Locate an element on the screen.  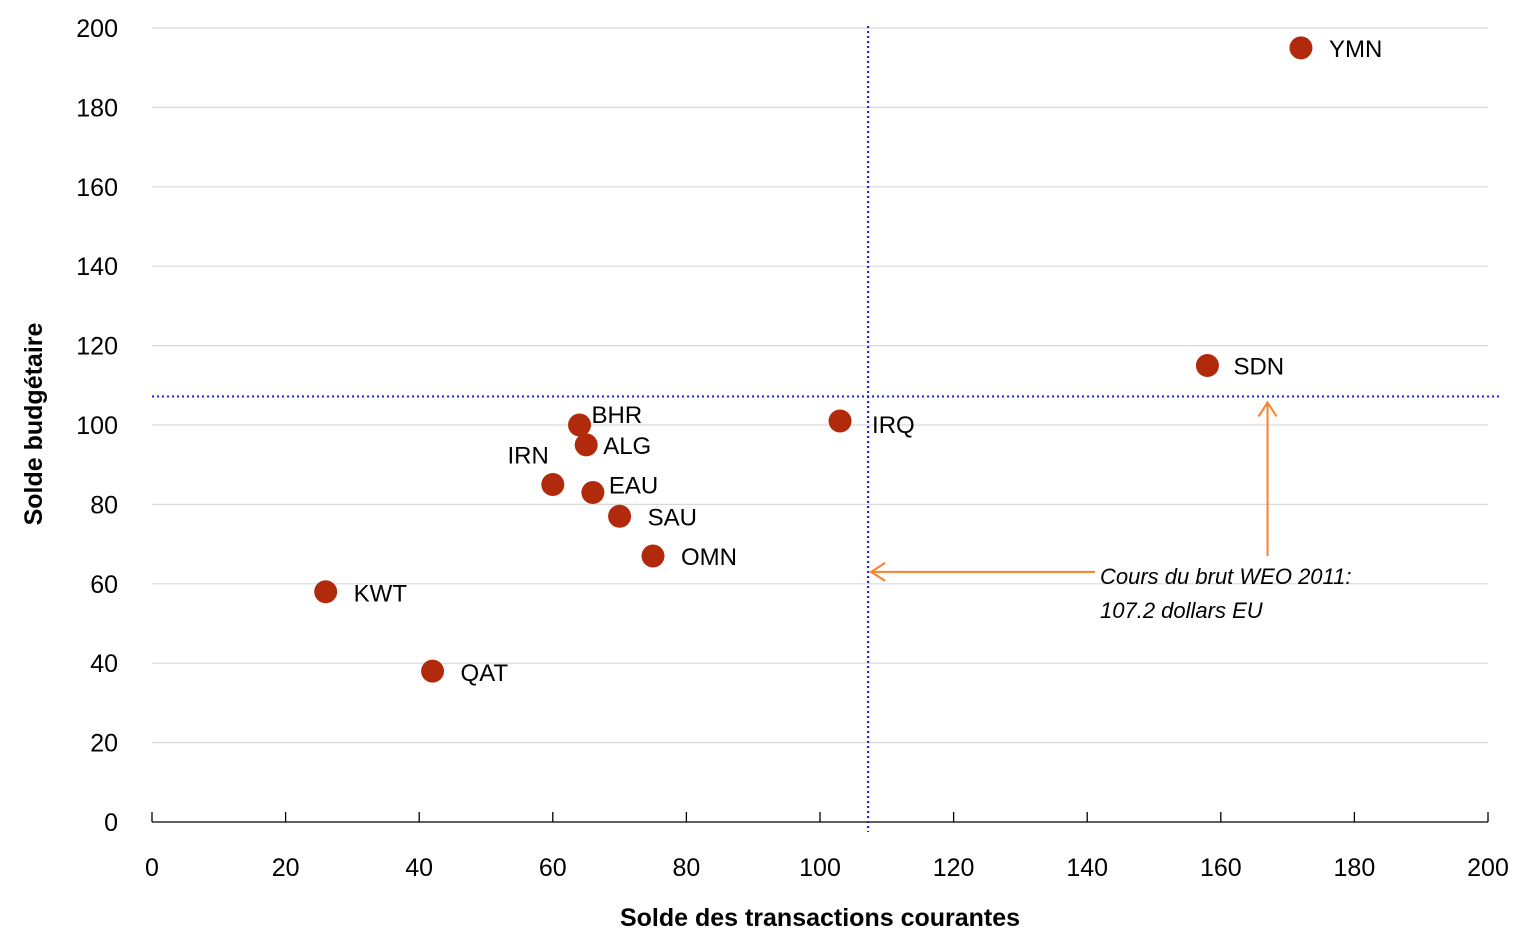
data-point-label: KWT is located at coordinates (381, 594).